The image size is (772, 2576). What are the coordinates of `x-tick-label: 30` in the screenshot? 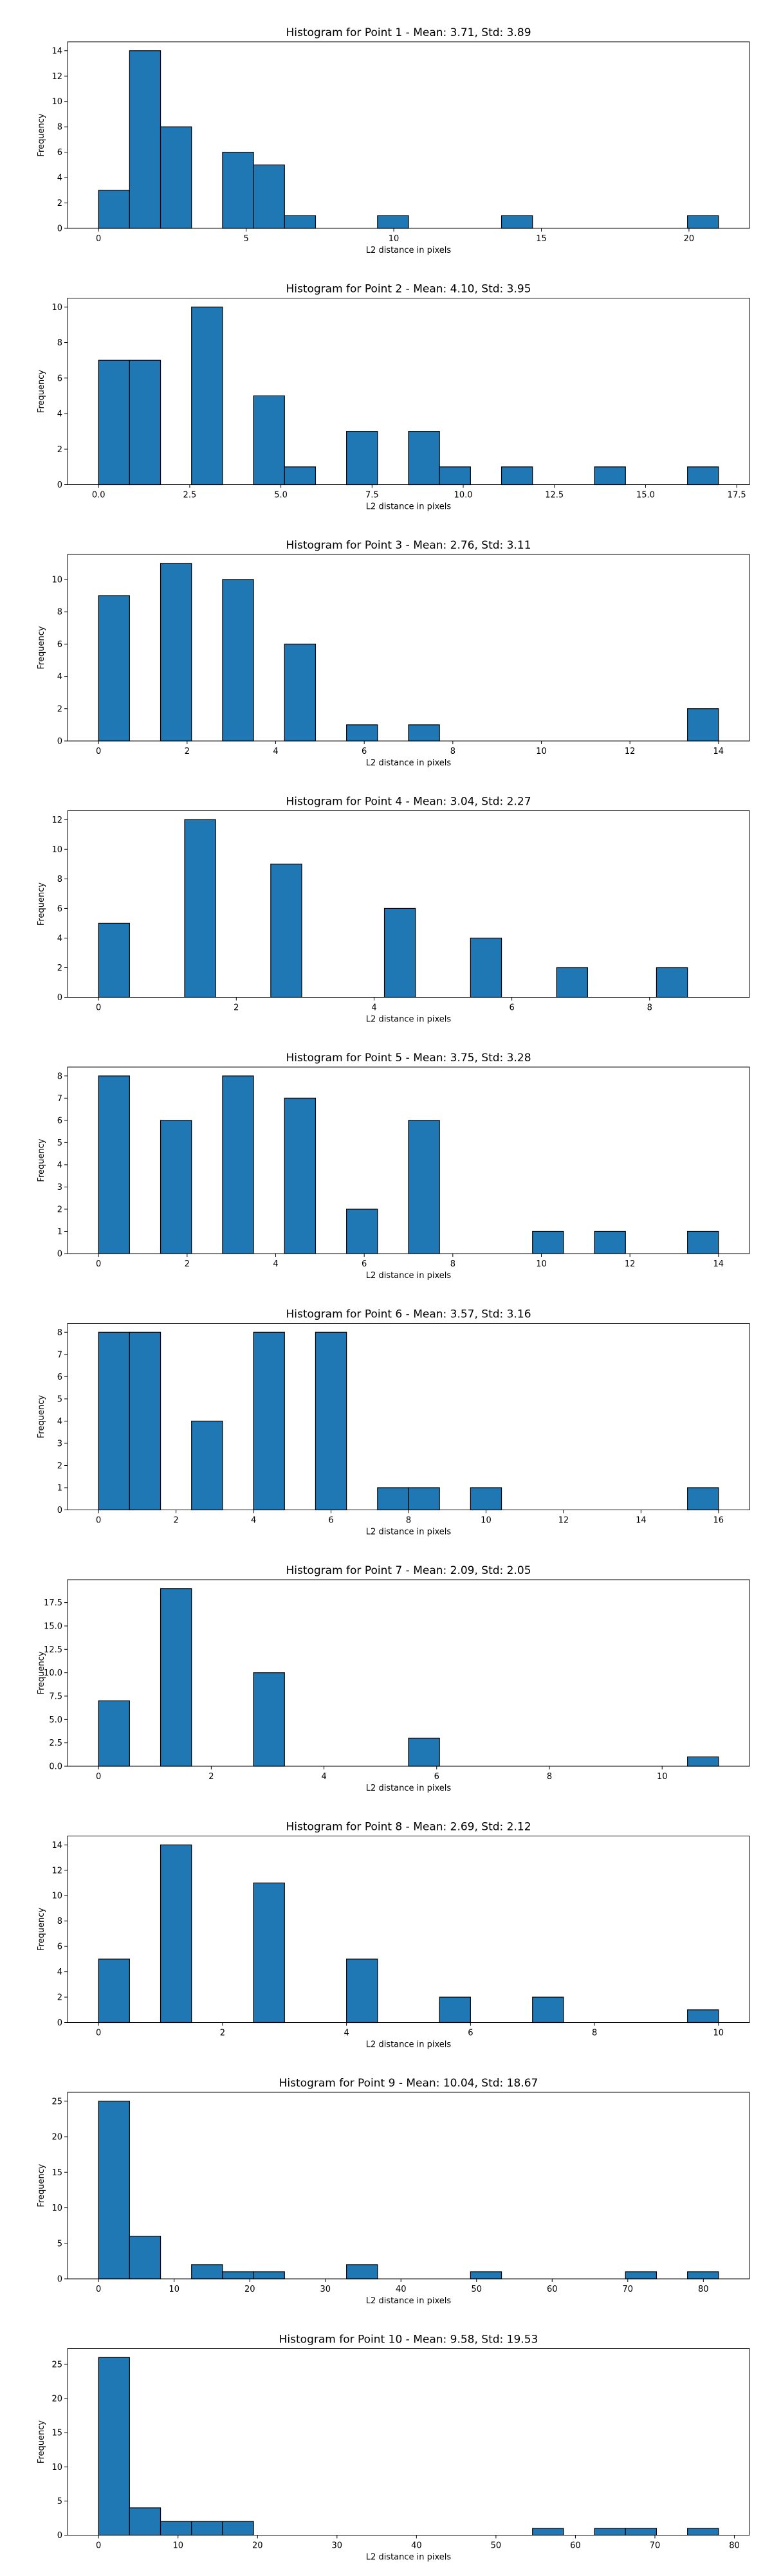 It's located at (337, 2546).